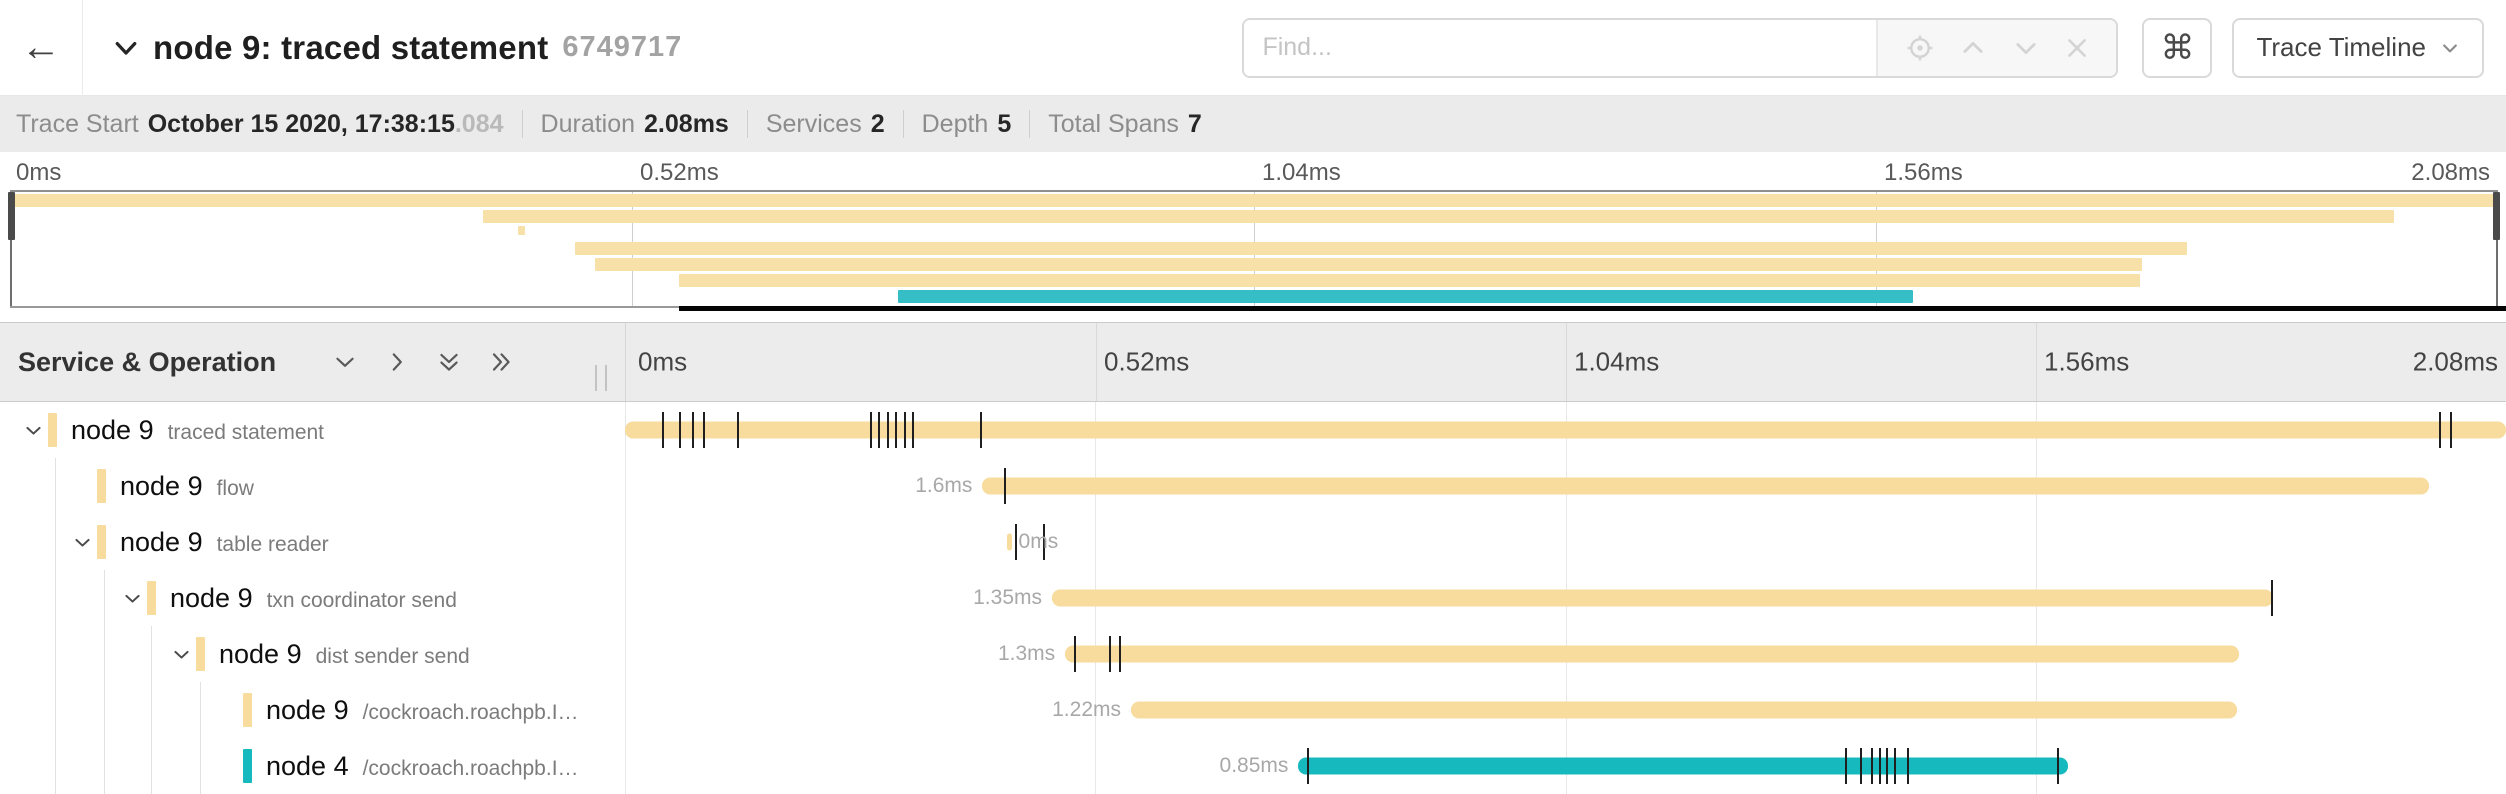  Describe the element at coordinates (2496, 249) in the screenshot. I see `view-range-scrubber-right` at that location.